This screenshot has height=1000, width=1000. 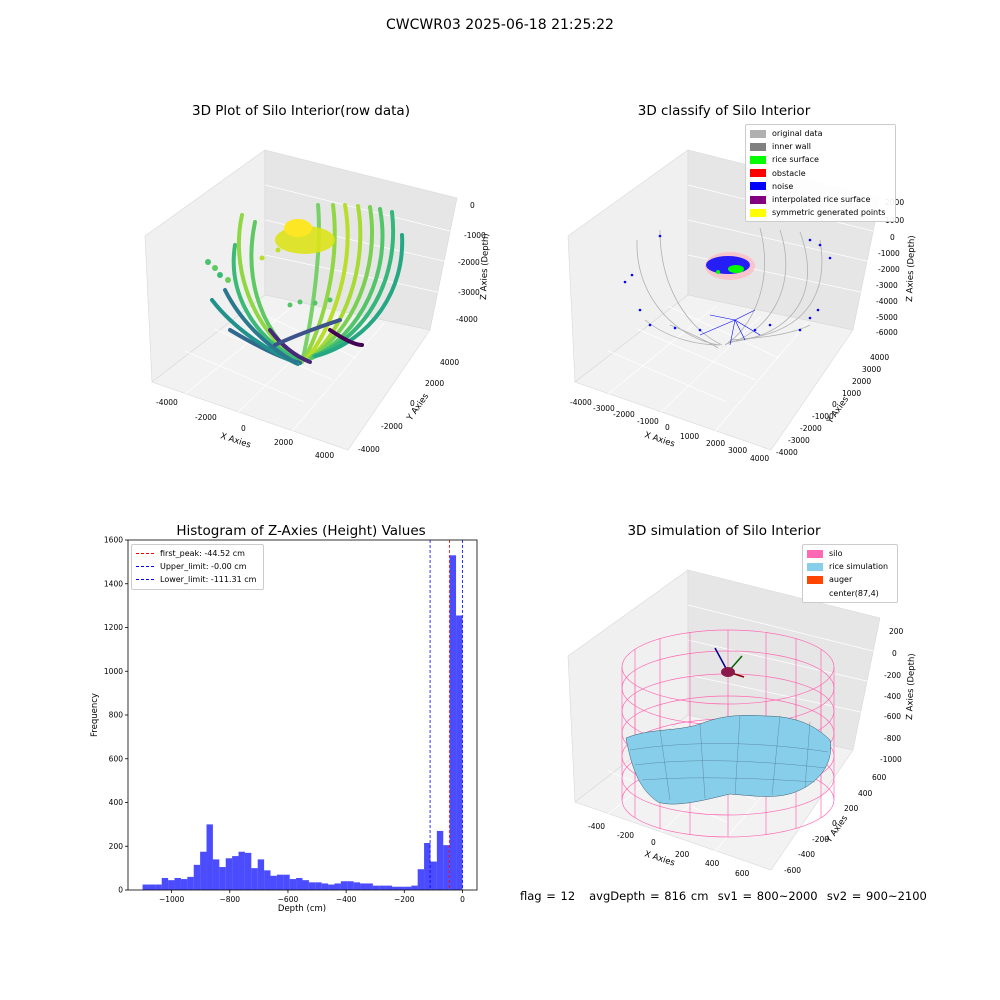 I want to click on plot1-z-tick: 0, so click(x=472, y=205).